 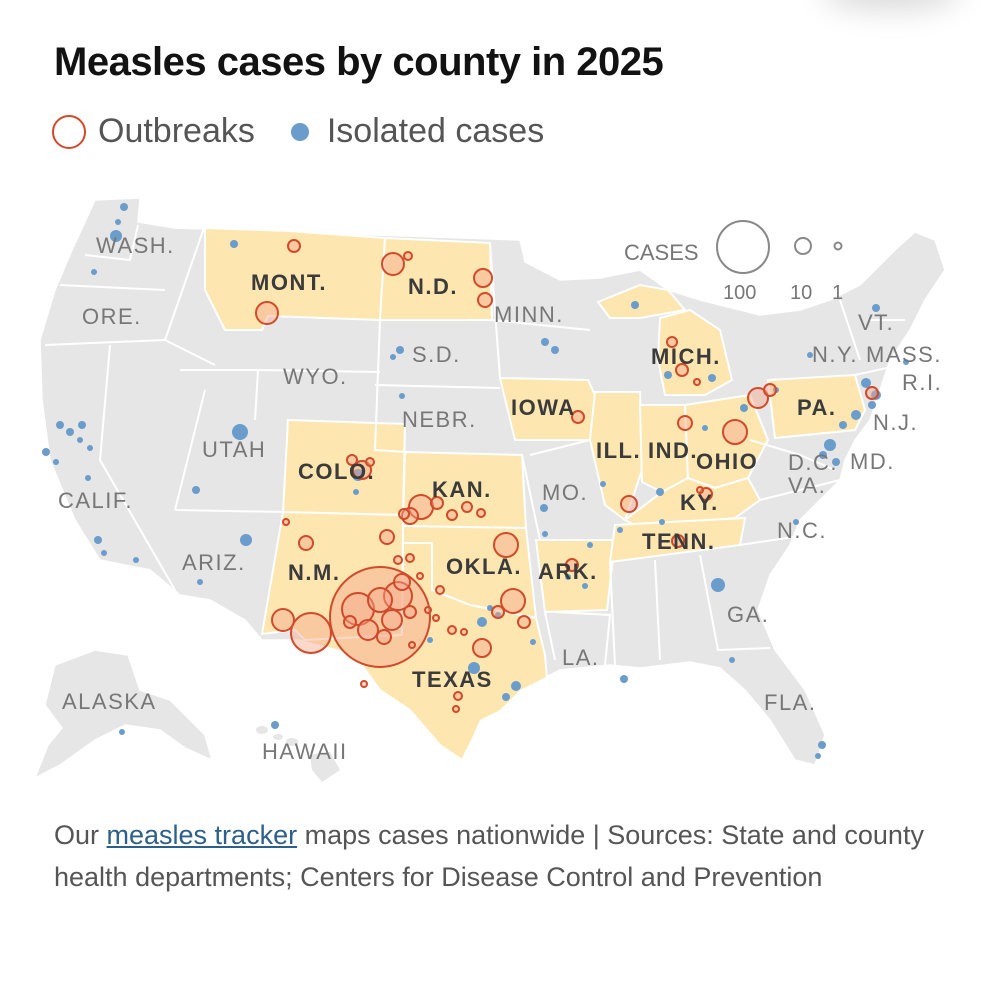 I want to click on label-ore: ORE., so click(x=112, y=316).